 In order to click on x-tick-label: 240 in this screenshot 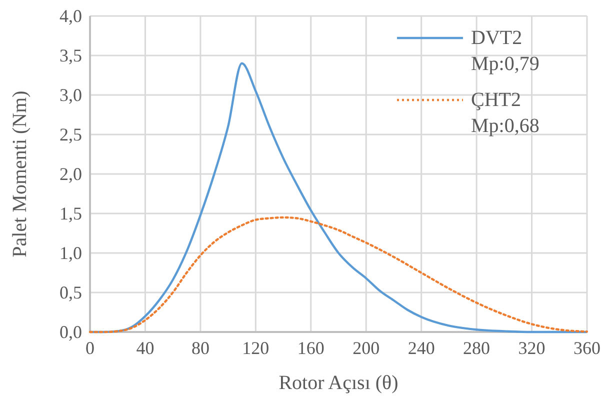, I will do `click(421, 348)`.